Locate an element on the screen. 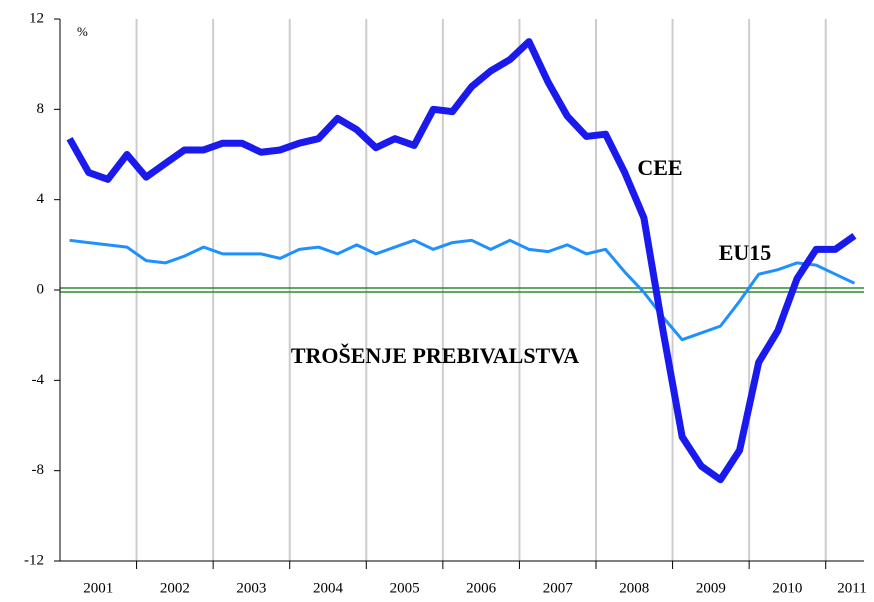 This screenshot has width=874, height=602. annotation: TROŠENJE PREBIVALSTVA is located at coordinates (435, 355).